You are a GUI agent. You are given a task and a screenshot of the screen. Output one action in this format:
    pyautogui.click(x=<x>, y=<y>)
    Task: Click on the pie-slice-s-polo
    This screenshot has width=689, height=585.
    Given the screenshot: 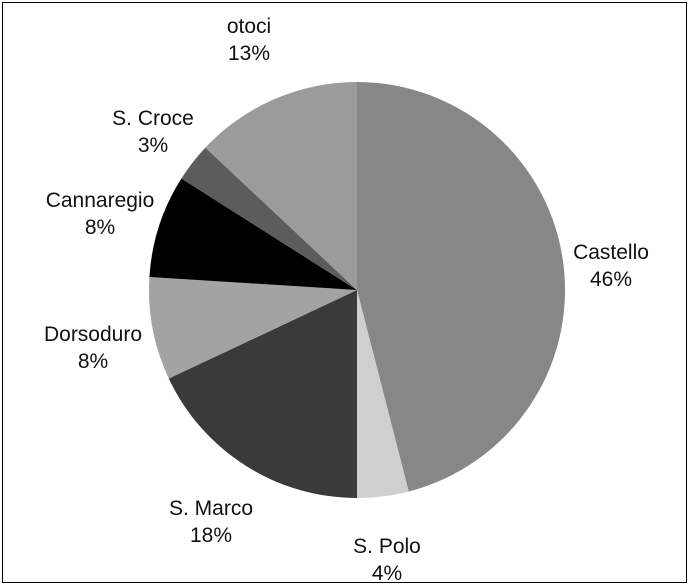 What is the action you would take?
    pyautogui.click(x=383, y=394)
    